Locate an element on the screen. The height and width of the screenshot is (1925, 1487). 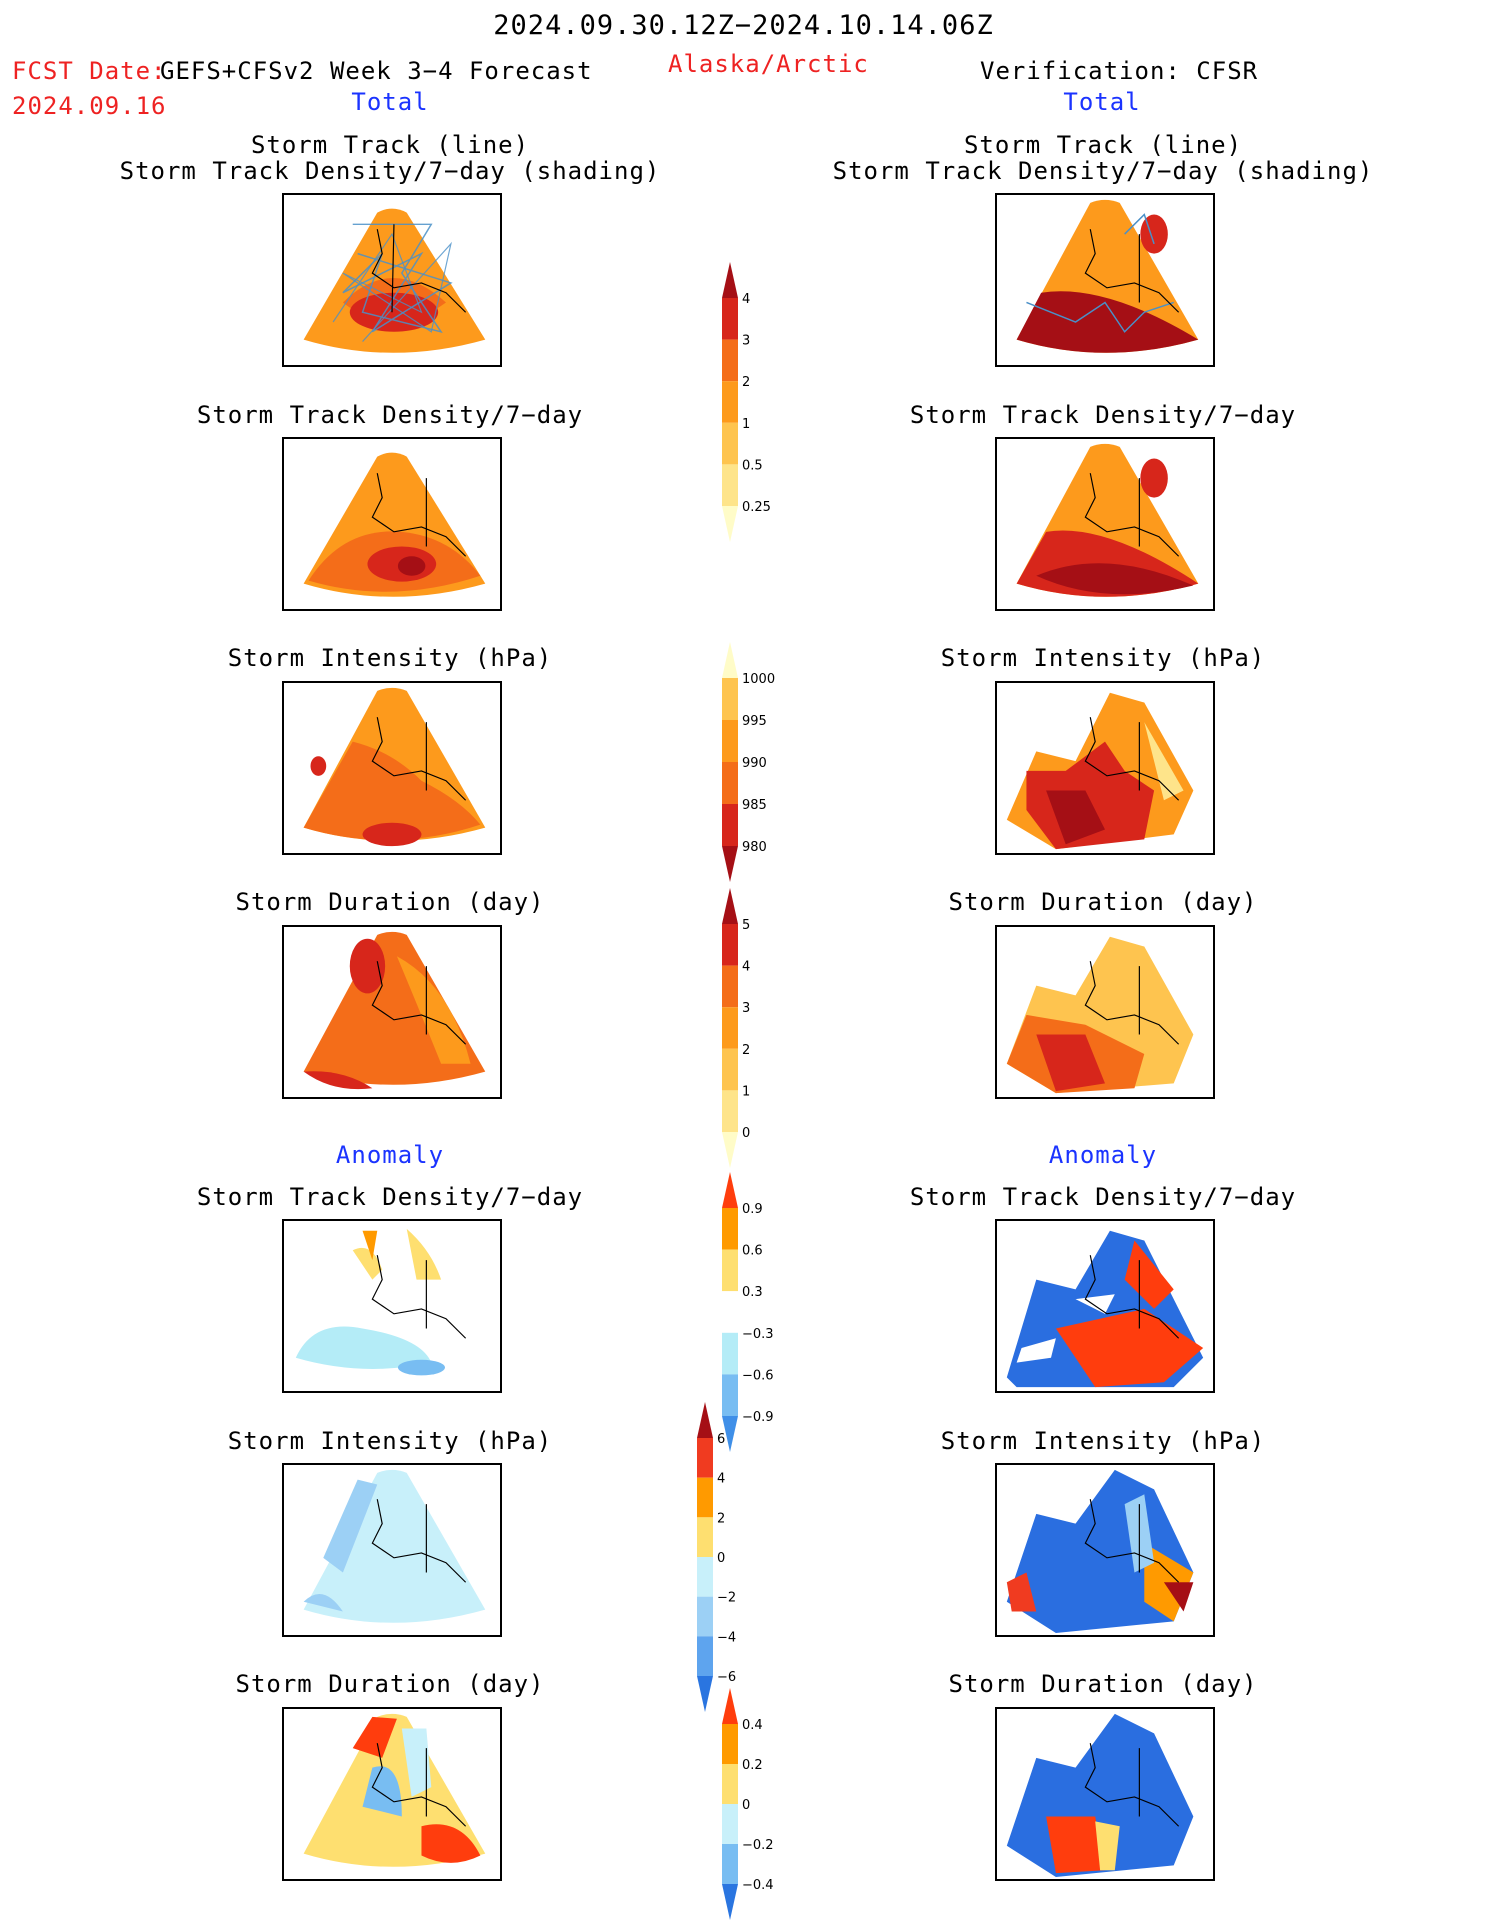
intensity-tick-label: 990 is located at coordinates (754, 763).